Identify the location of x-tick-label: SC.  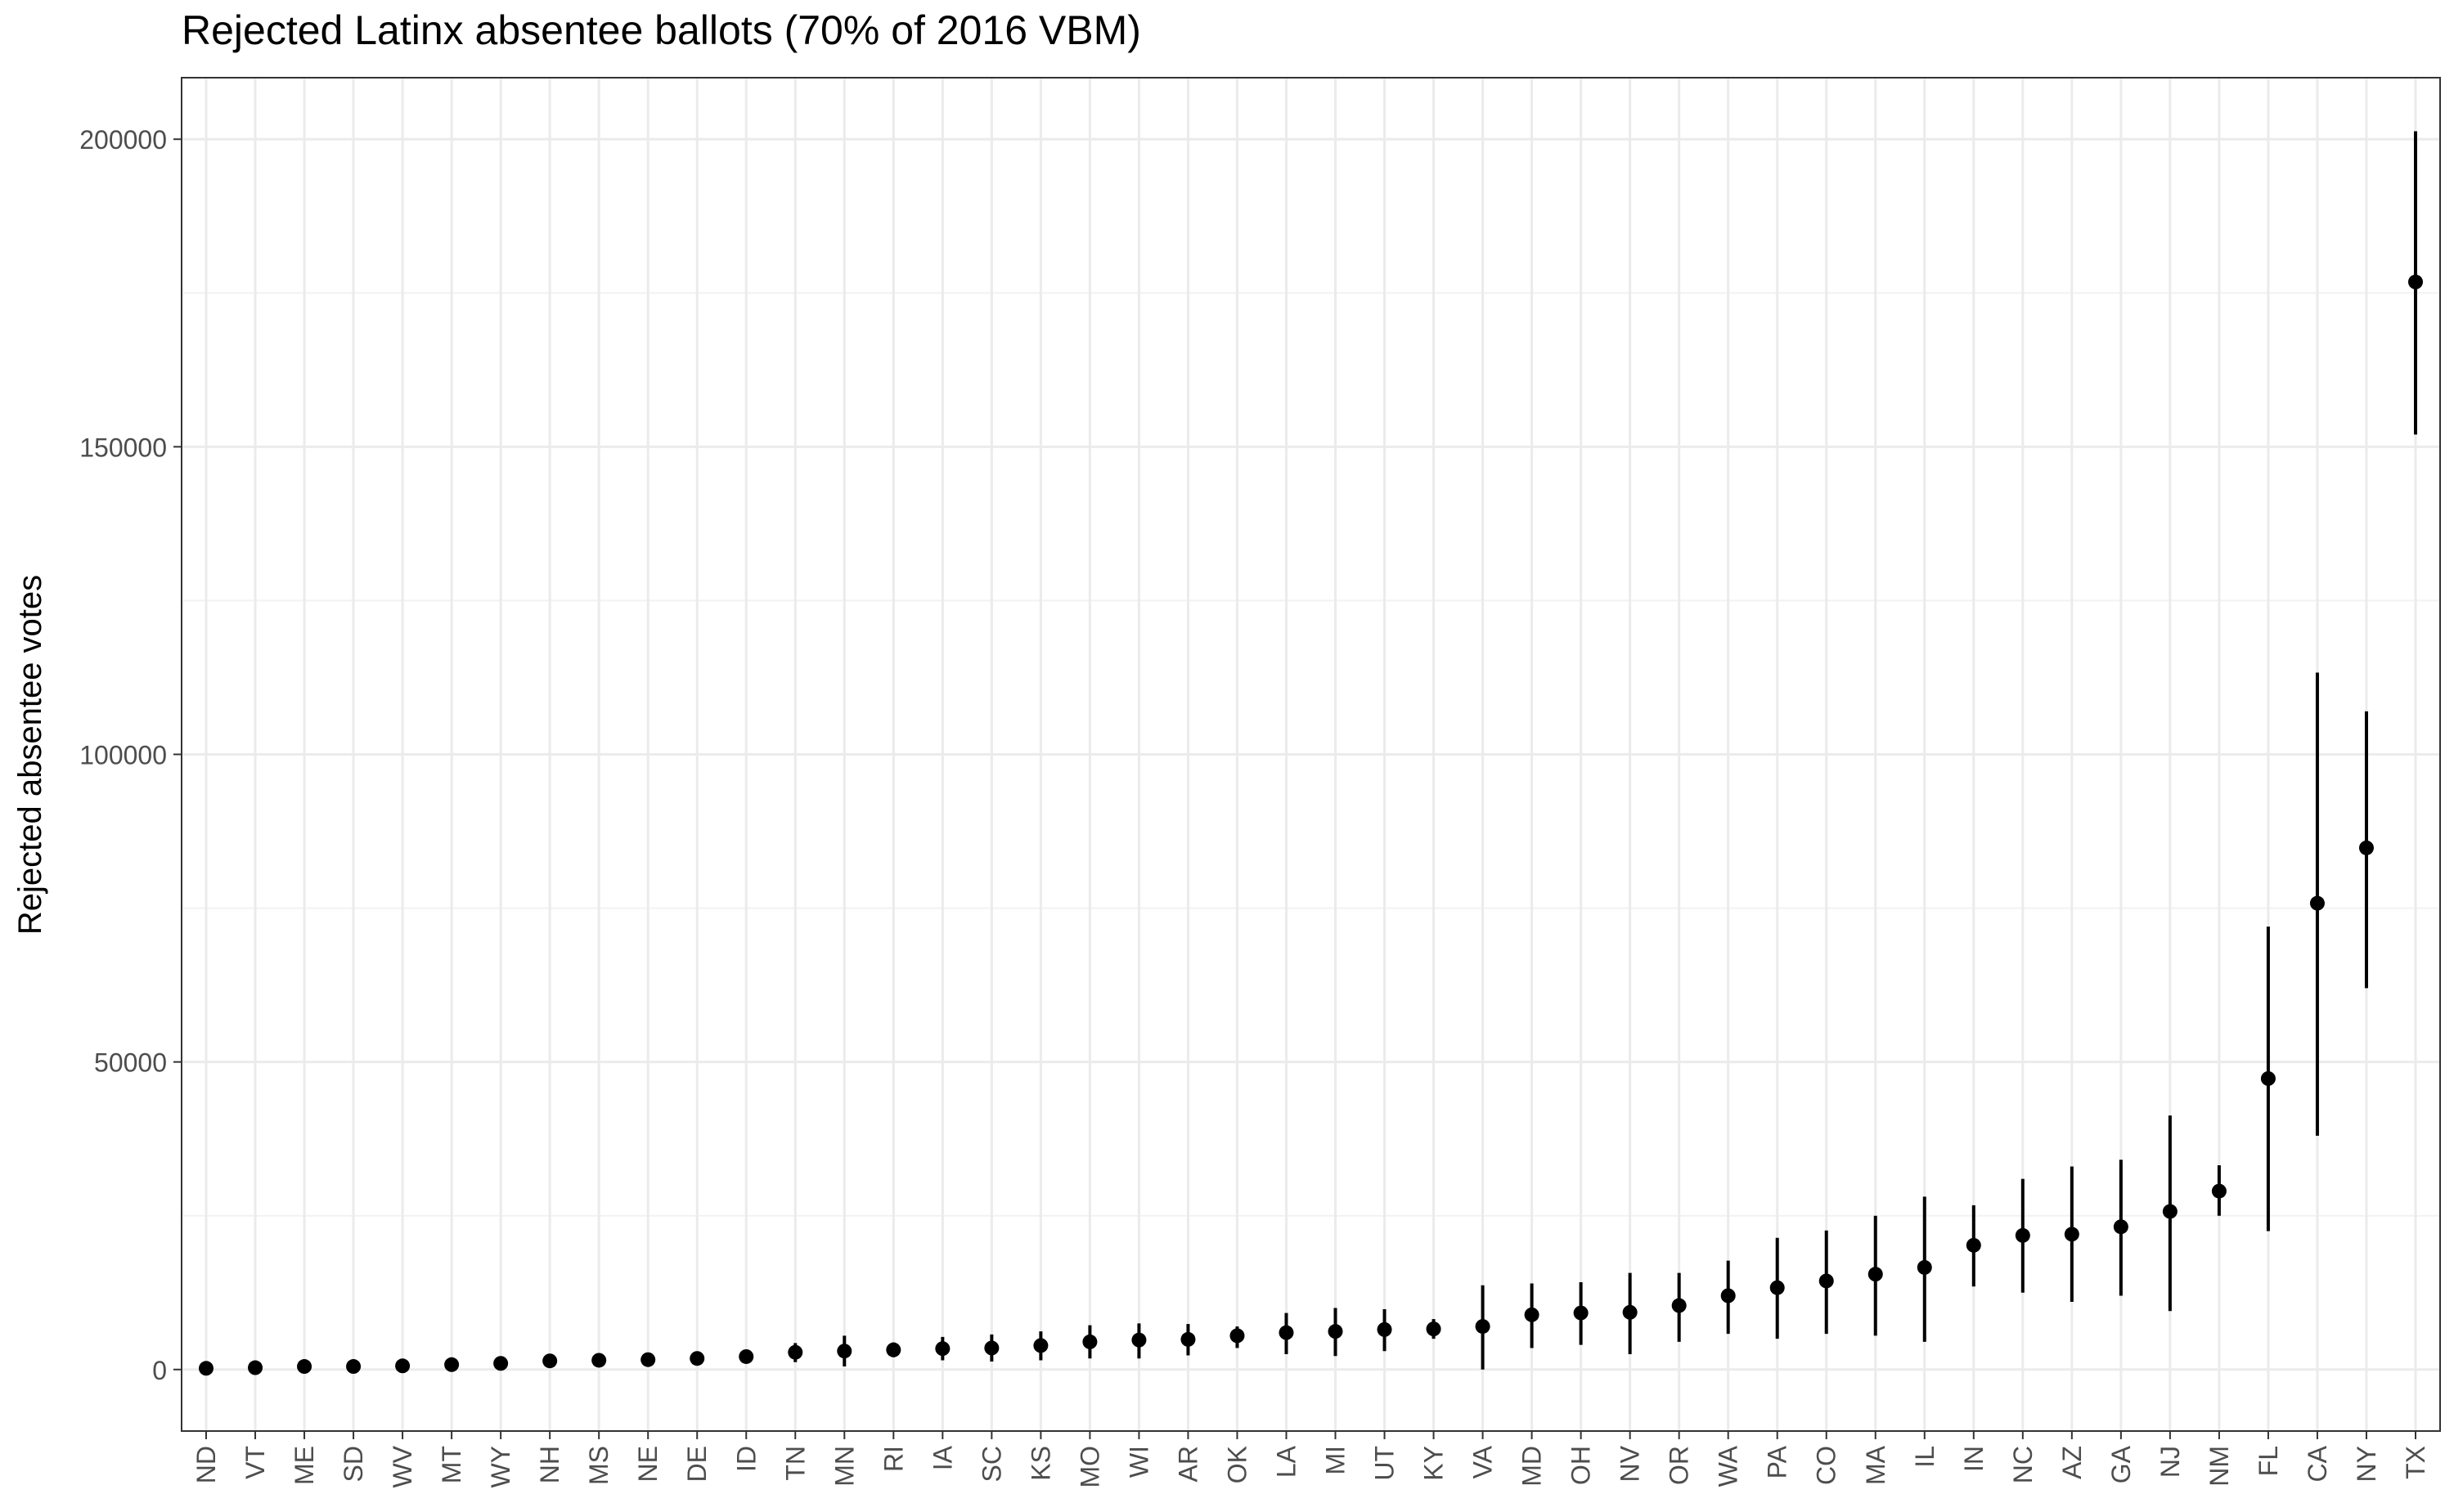
(991, 1464).